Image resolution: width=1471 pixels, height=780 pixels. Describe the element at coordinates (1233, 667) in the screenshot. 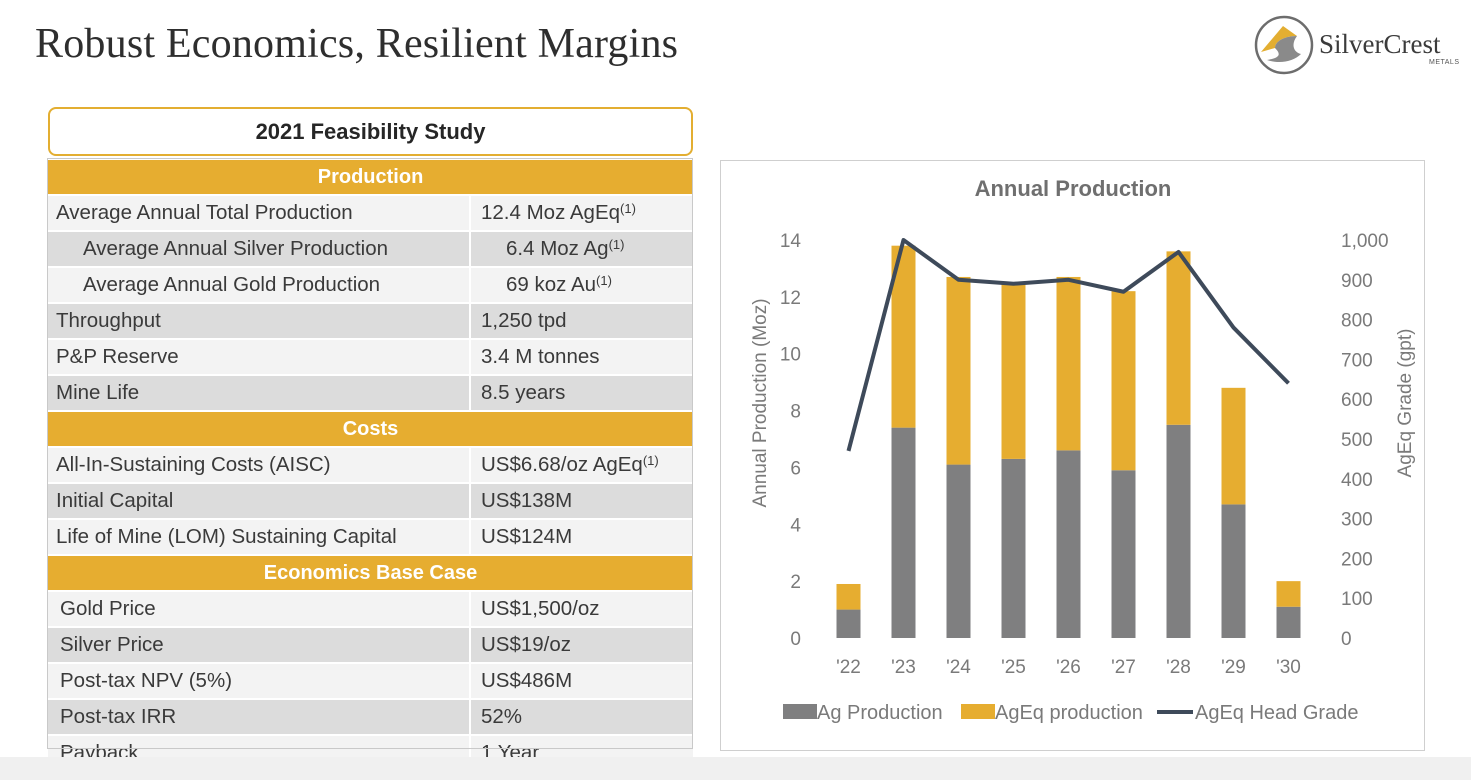

I see `x-tick-label: '29` at that location.